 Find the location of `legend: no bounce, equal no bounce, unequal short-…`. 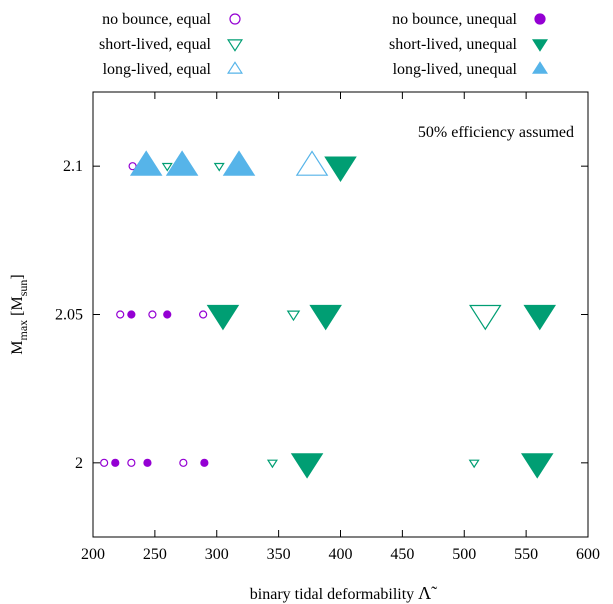

legend: no bounce, equal no bounce, unequal short-… is located at coordinates (323, 44).